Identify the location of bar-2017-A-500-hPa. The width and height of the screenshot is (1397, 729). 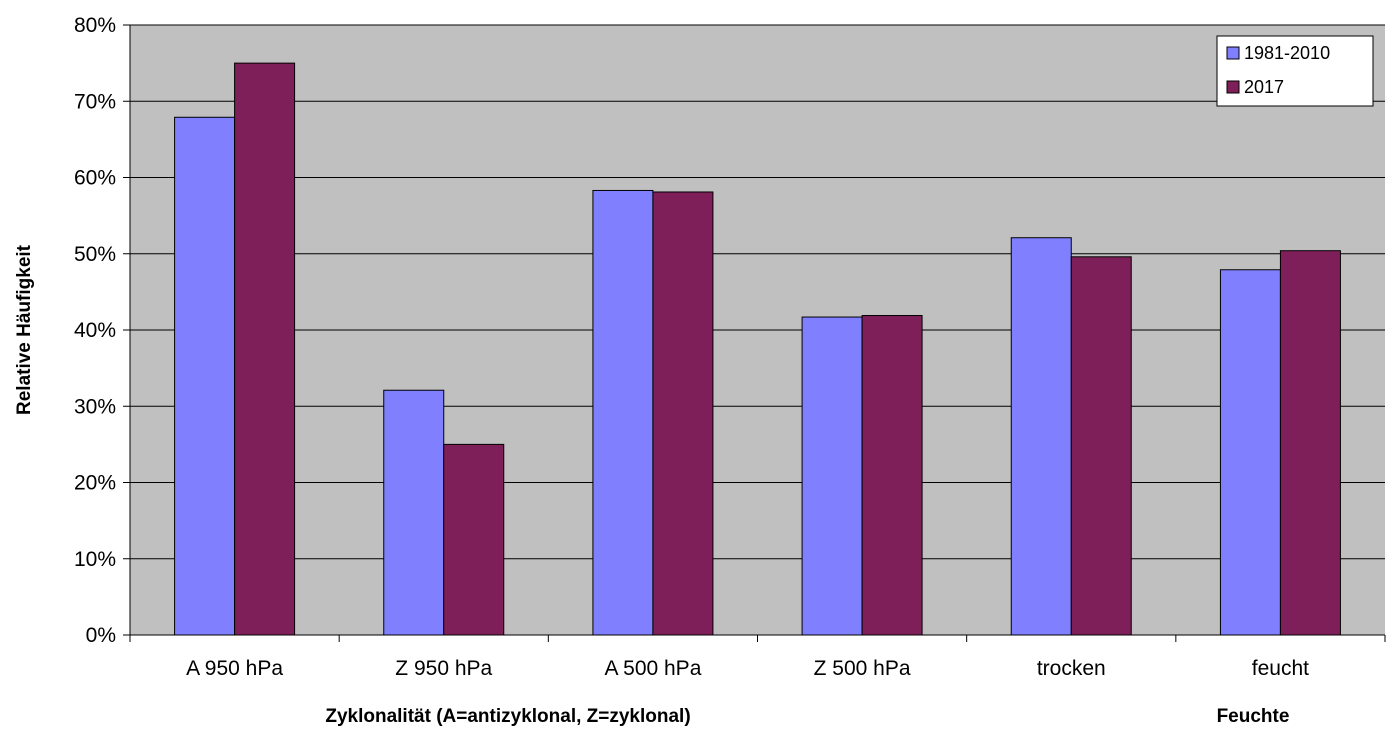
(683, 413).